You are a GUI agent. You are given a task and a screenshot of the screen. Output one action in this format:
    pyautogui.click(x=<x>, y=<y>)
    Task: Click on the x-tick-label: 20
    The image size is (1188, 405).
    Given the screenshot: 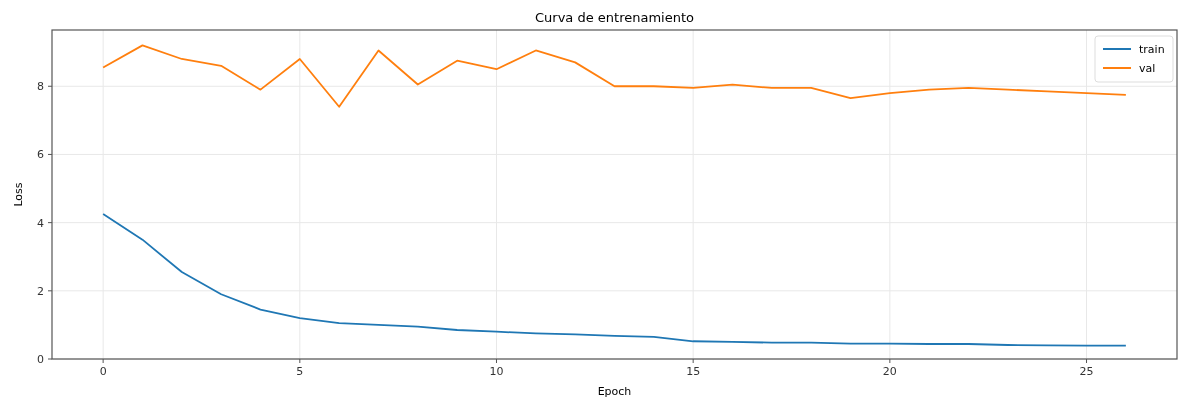 What is the action you would take?
    pyautogui.click(x=889, y=371)
    